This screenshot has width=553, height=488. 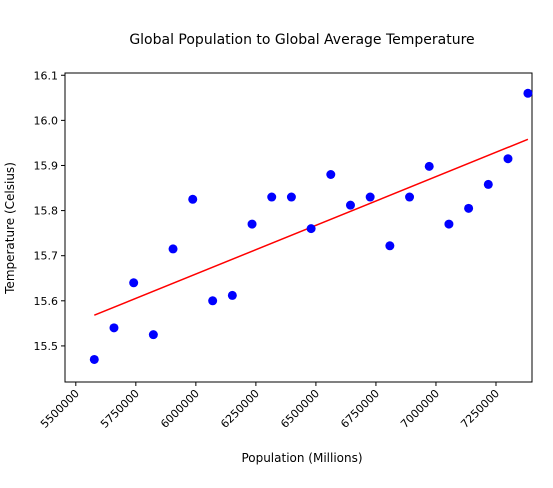 I want to click on x-tick-label: 6500000, so click(x=300, y=409).